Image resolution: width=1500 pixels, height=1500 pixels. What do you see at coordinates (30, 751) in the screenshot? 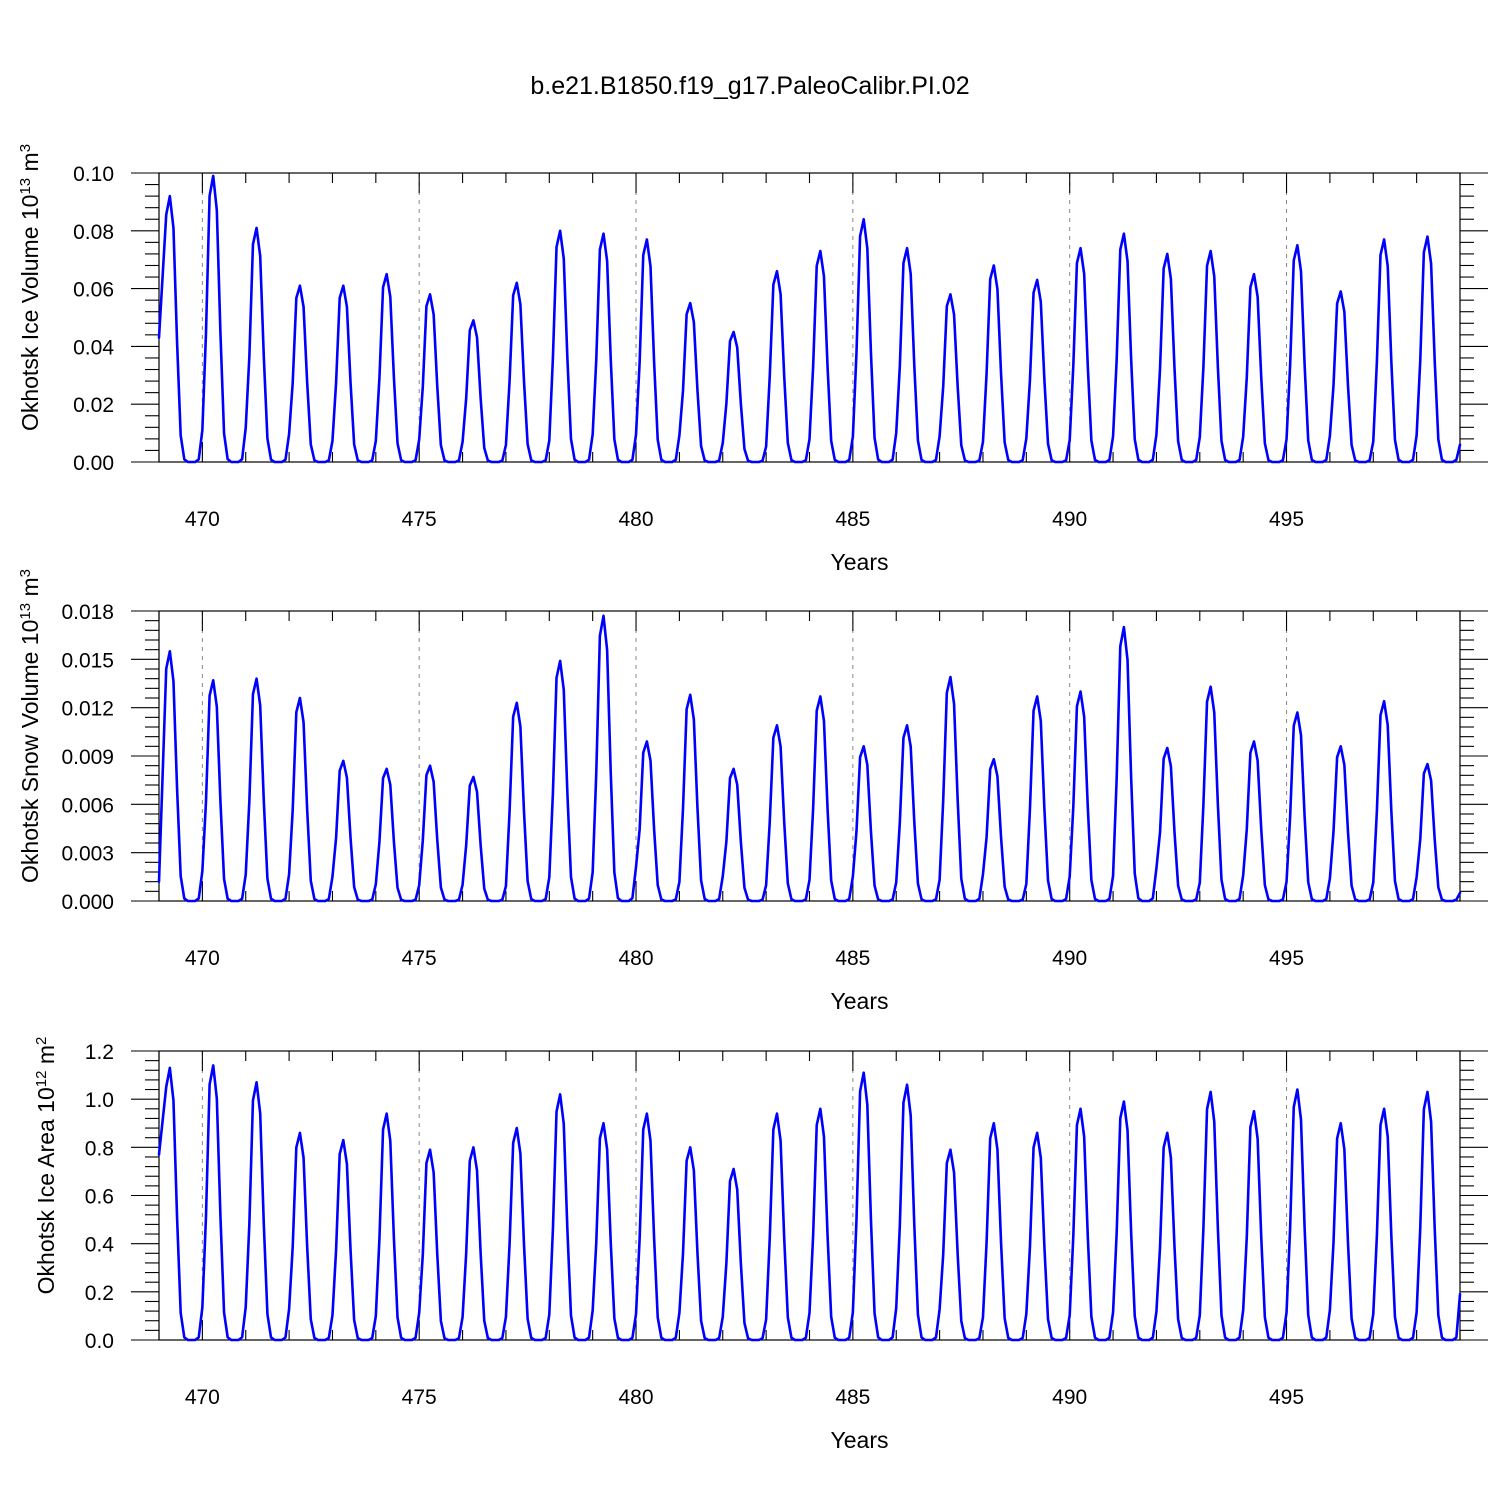
I see `y-axis-label-ylabel: Okhotsk Snow Volume 10` at bounding box center [30, 751].